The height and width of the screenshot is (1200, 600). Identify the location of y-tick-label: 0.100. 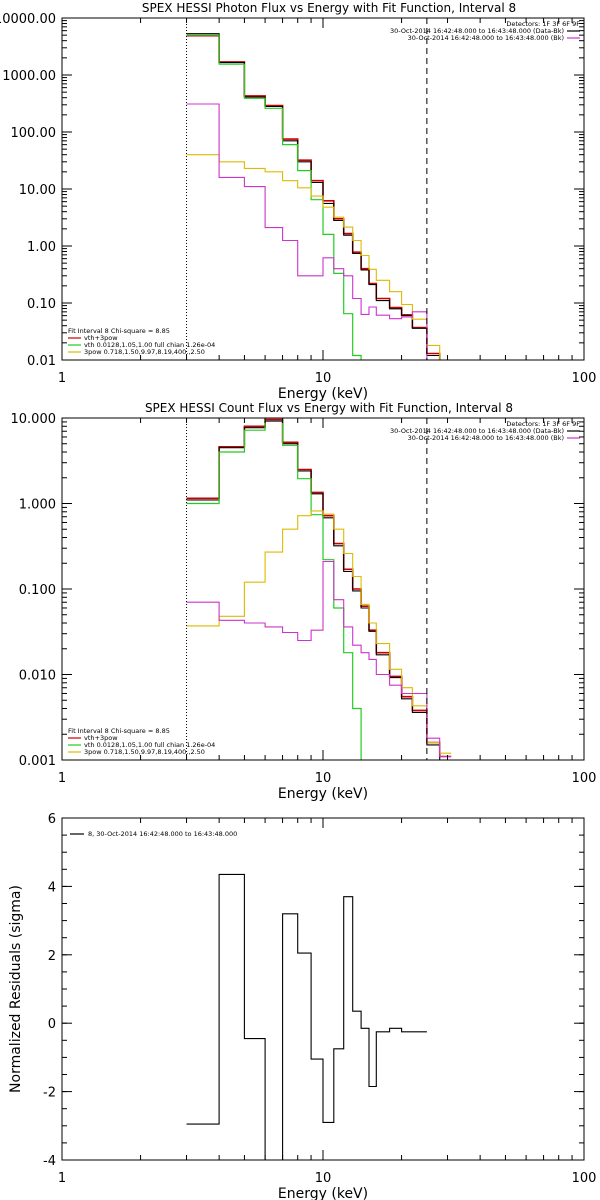
(37, 590).